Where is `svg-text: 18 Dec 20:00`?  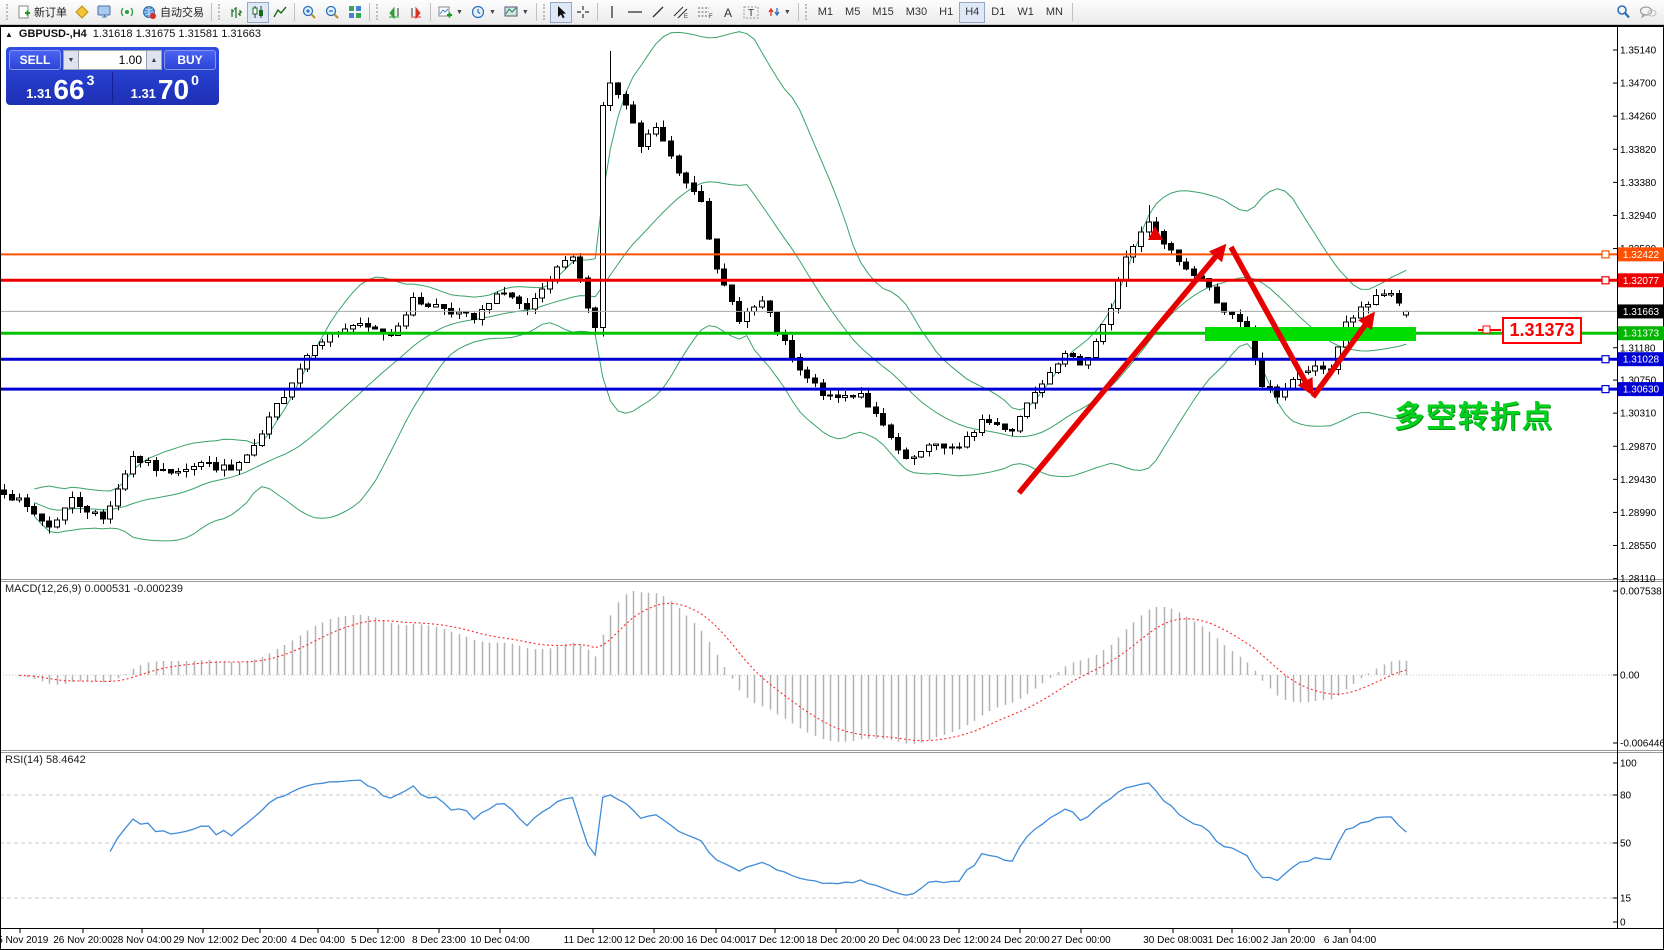
svg-text: 18 Dec 20:00 is located at coordinates (836, 940).